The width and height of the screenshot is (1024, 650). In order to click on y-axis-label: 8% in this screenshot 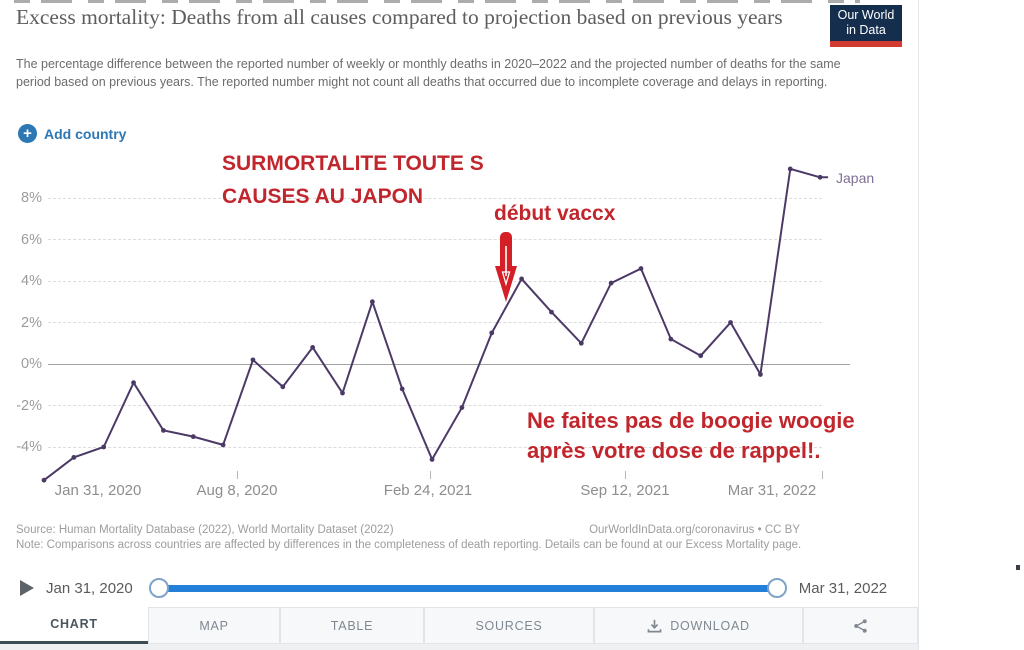, I will do `click(31, 198)`.